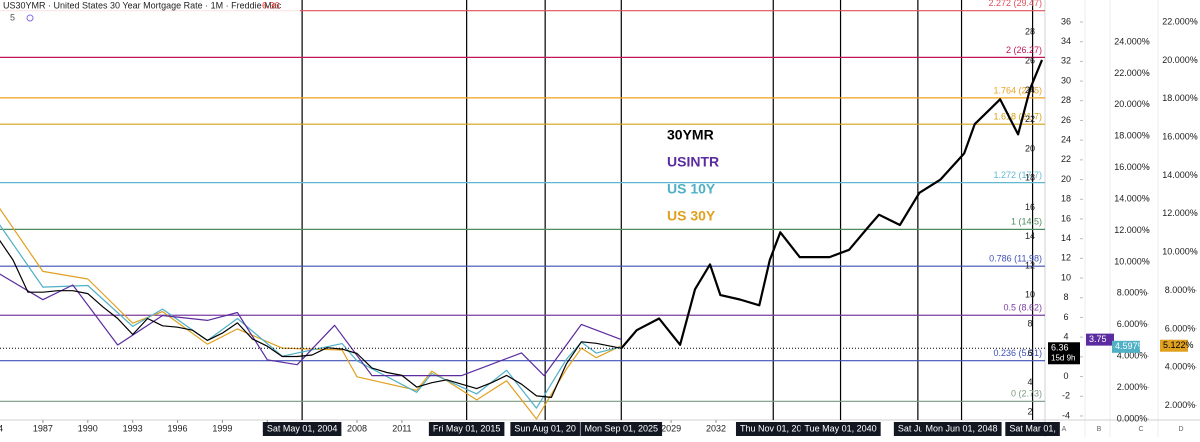 The image size is (1200, 442). What do you see at coordinates (1017, 353) in the screenshot?
I see `fib-label: 0.236 (5.51)` at bounding box center [1017, 353].